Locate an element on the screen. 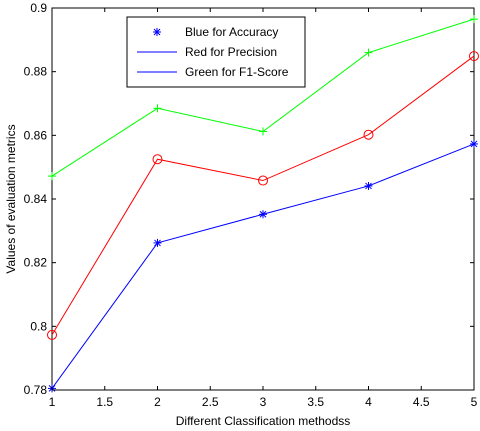 This screenshot has width=480, height=431. y-tick-label: 0.8 is located at coordinates (38, 326).